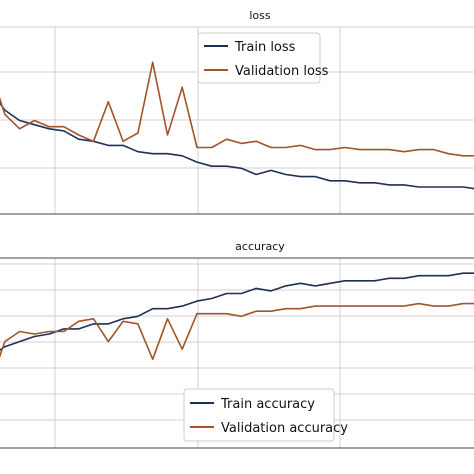 This screenshot has width=474, height=474. What do you see at coordinates (237, 331) in the screenshot?
I see `series-line-validation-accuracy` at bounding box center [237, 331].